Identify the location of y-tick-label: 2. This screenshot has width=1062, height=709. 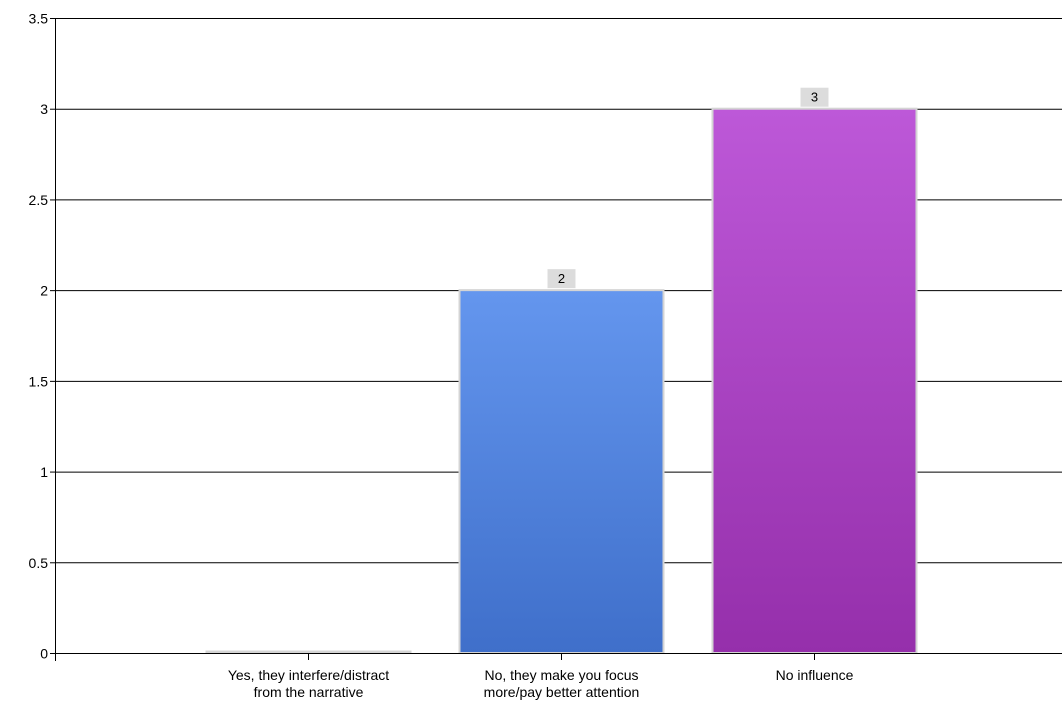
(44, 291).